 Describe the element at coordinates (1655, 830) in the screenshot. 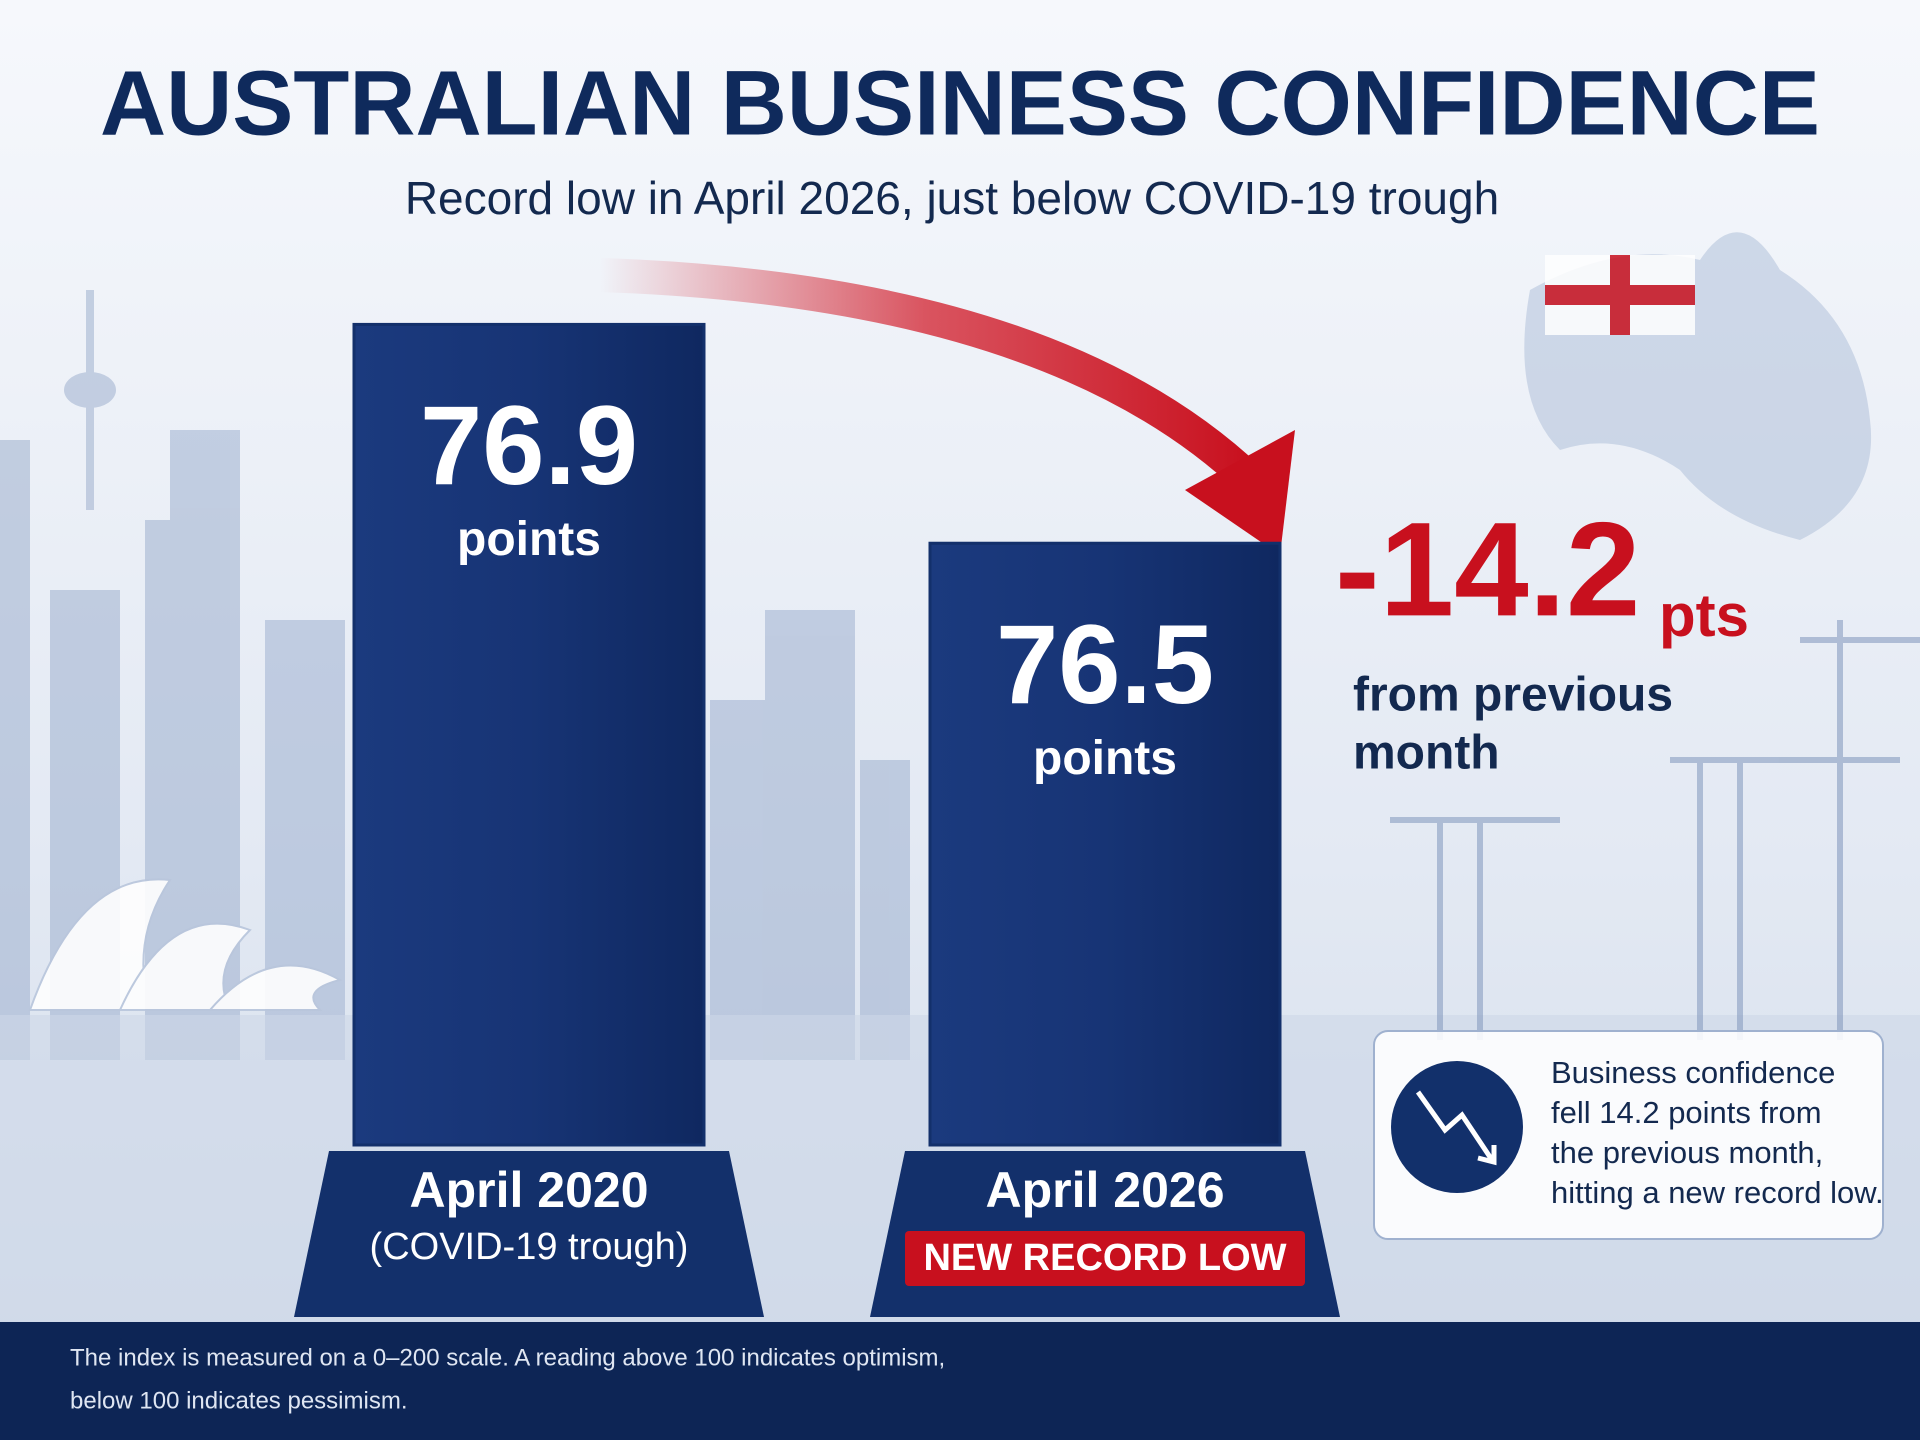

I see `cranes` at that location.